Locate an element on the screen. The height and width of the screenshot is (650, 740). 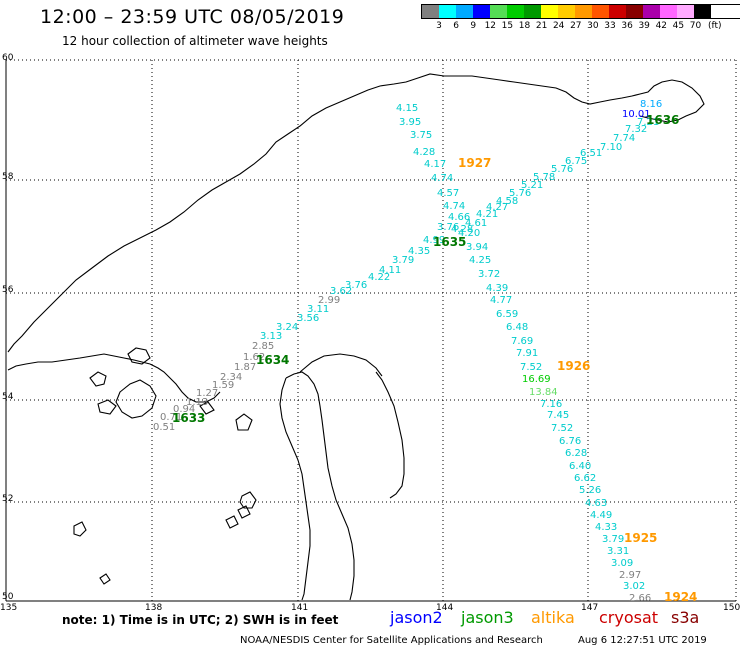
legend-label: 6 is located at coordinates (456, 26).